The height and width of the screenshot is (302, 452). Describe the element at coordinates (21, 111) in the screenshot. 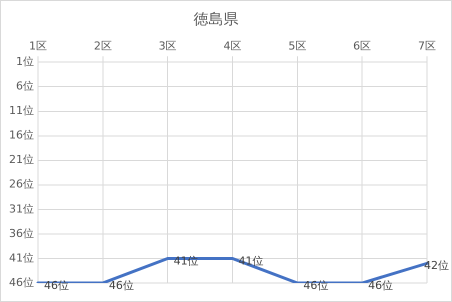

I see `y-tick-label: 11位` at that location.